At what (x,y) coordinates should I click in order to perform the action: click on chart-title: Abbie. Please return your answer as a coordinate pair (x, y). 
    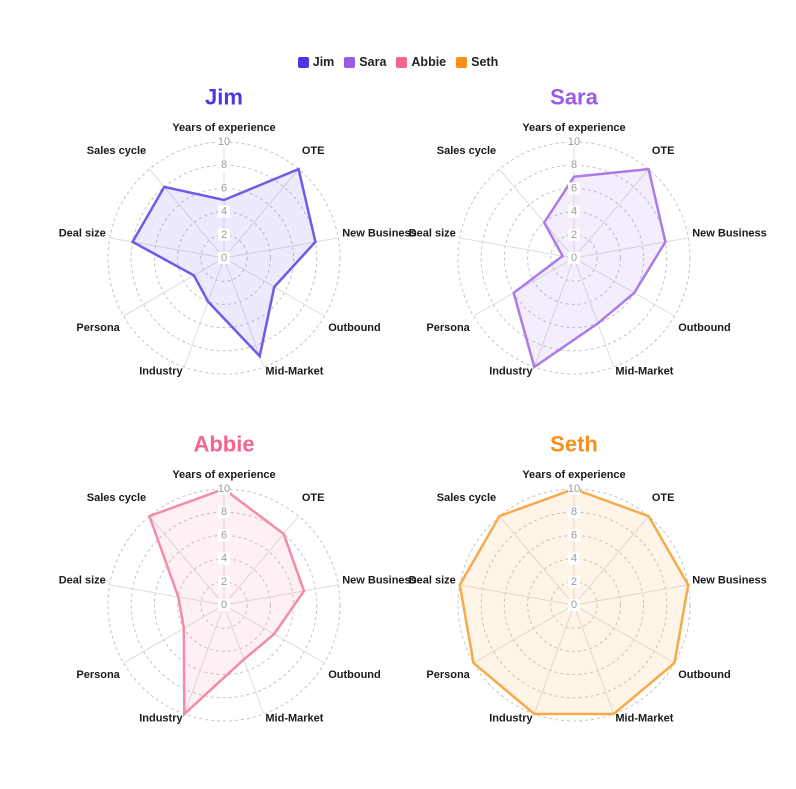
    Looking at the image, I should click on (223, 444).